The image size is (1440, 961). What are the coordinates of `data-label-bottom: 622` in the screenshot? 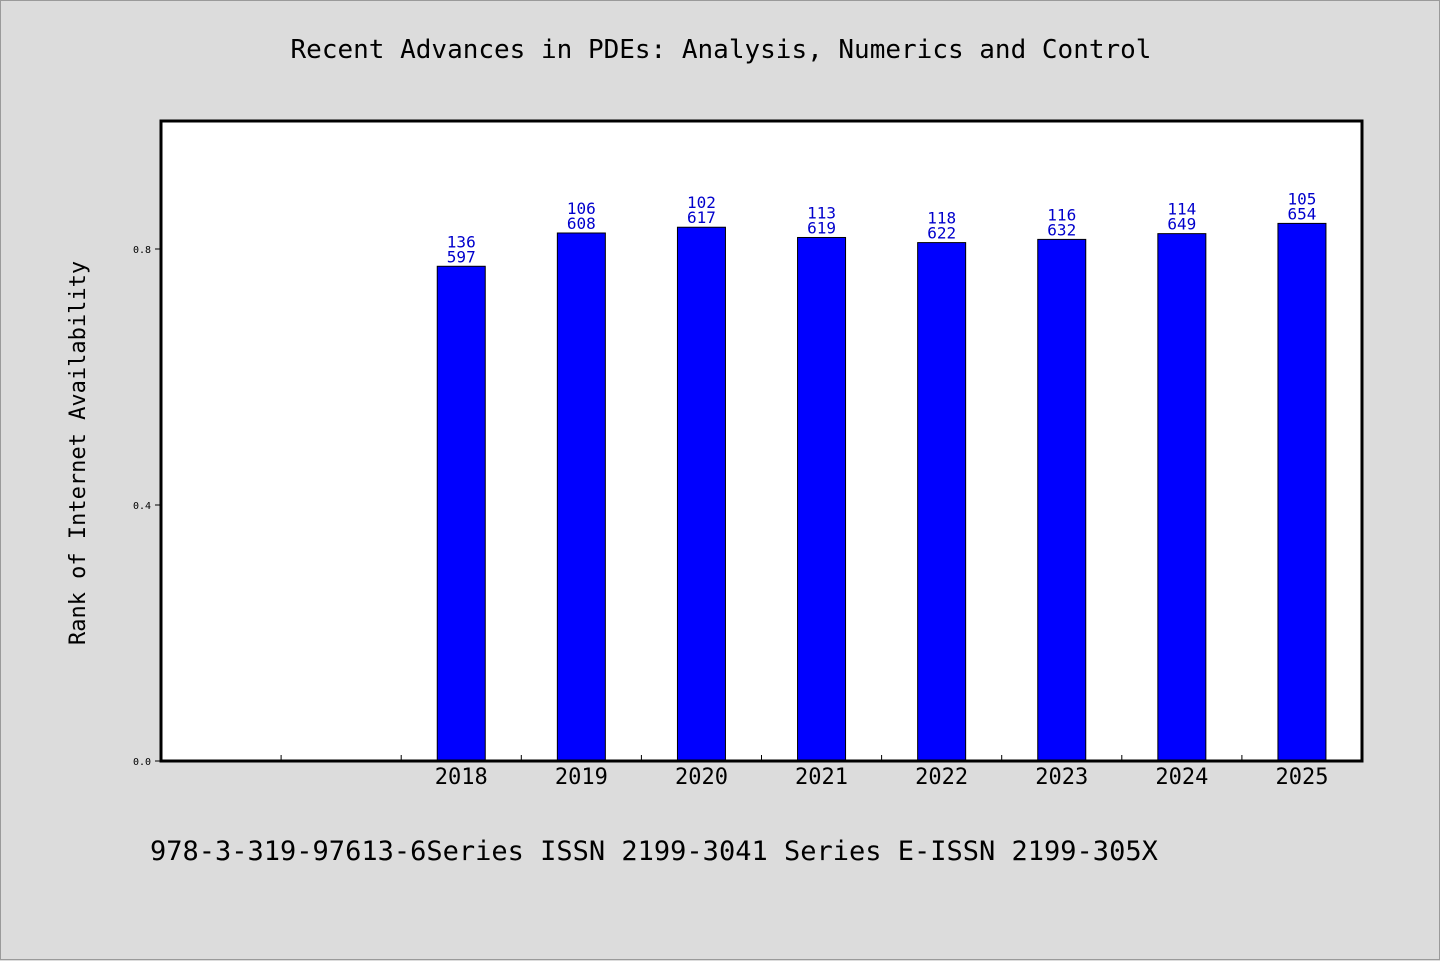 It's located at (941, 233).